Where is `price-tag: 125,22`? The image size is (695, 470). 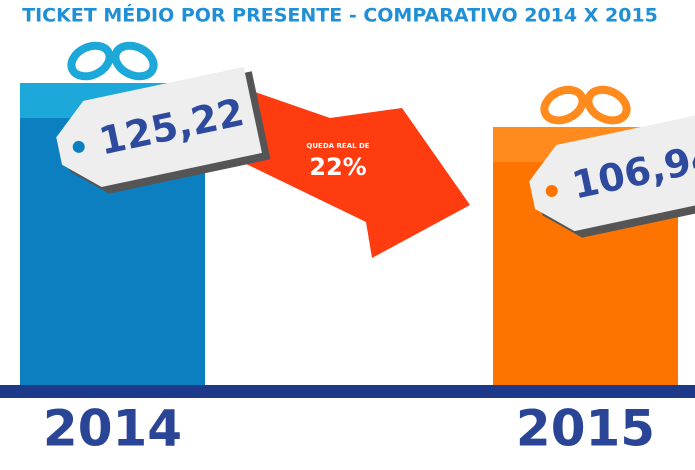
price-tag: 125,22 is located at coordinates (163, 130).